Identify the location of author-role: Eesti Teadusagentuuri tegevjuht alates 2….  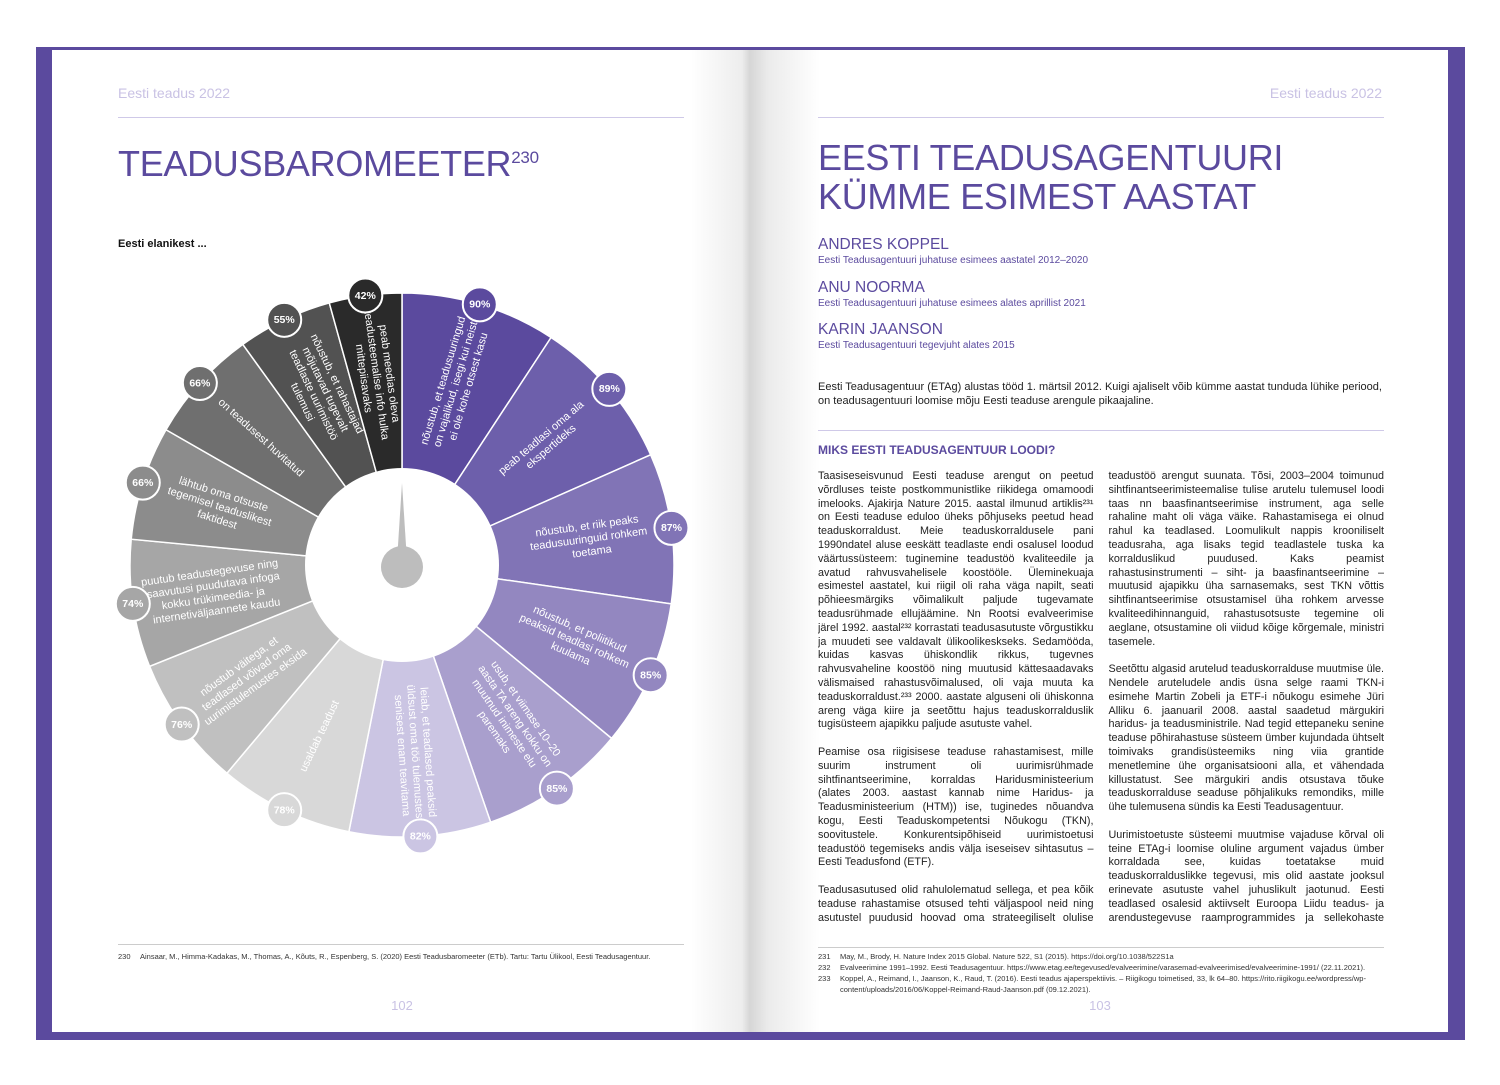
(916, 345).